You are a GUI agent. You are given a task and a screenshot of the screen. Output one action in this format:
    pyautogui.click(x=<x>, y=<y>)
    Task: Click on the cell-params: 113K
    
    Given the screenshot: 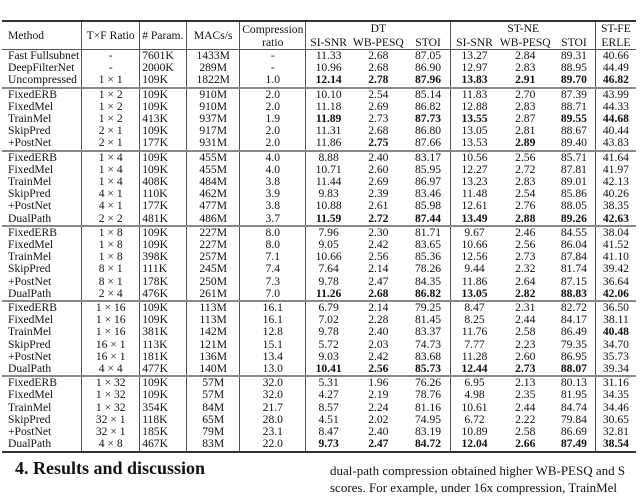 What is the action you would take?
    pyautogui.click(x=163, y=344)
    